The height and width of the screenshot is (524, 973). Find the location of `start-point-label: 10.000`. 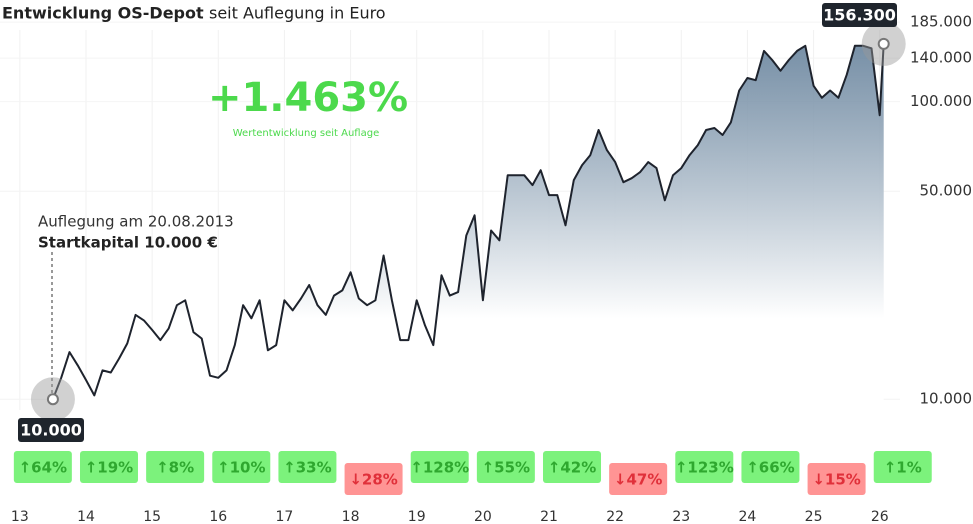

start-point-label: 10.000 is located at coordinates (51, 430).